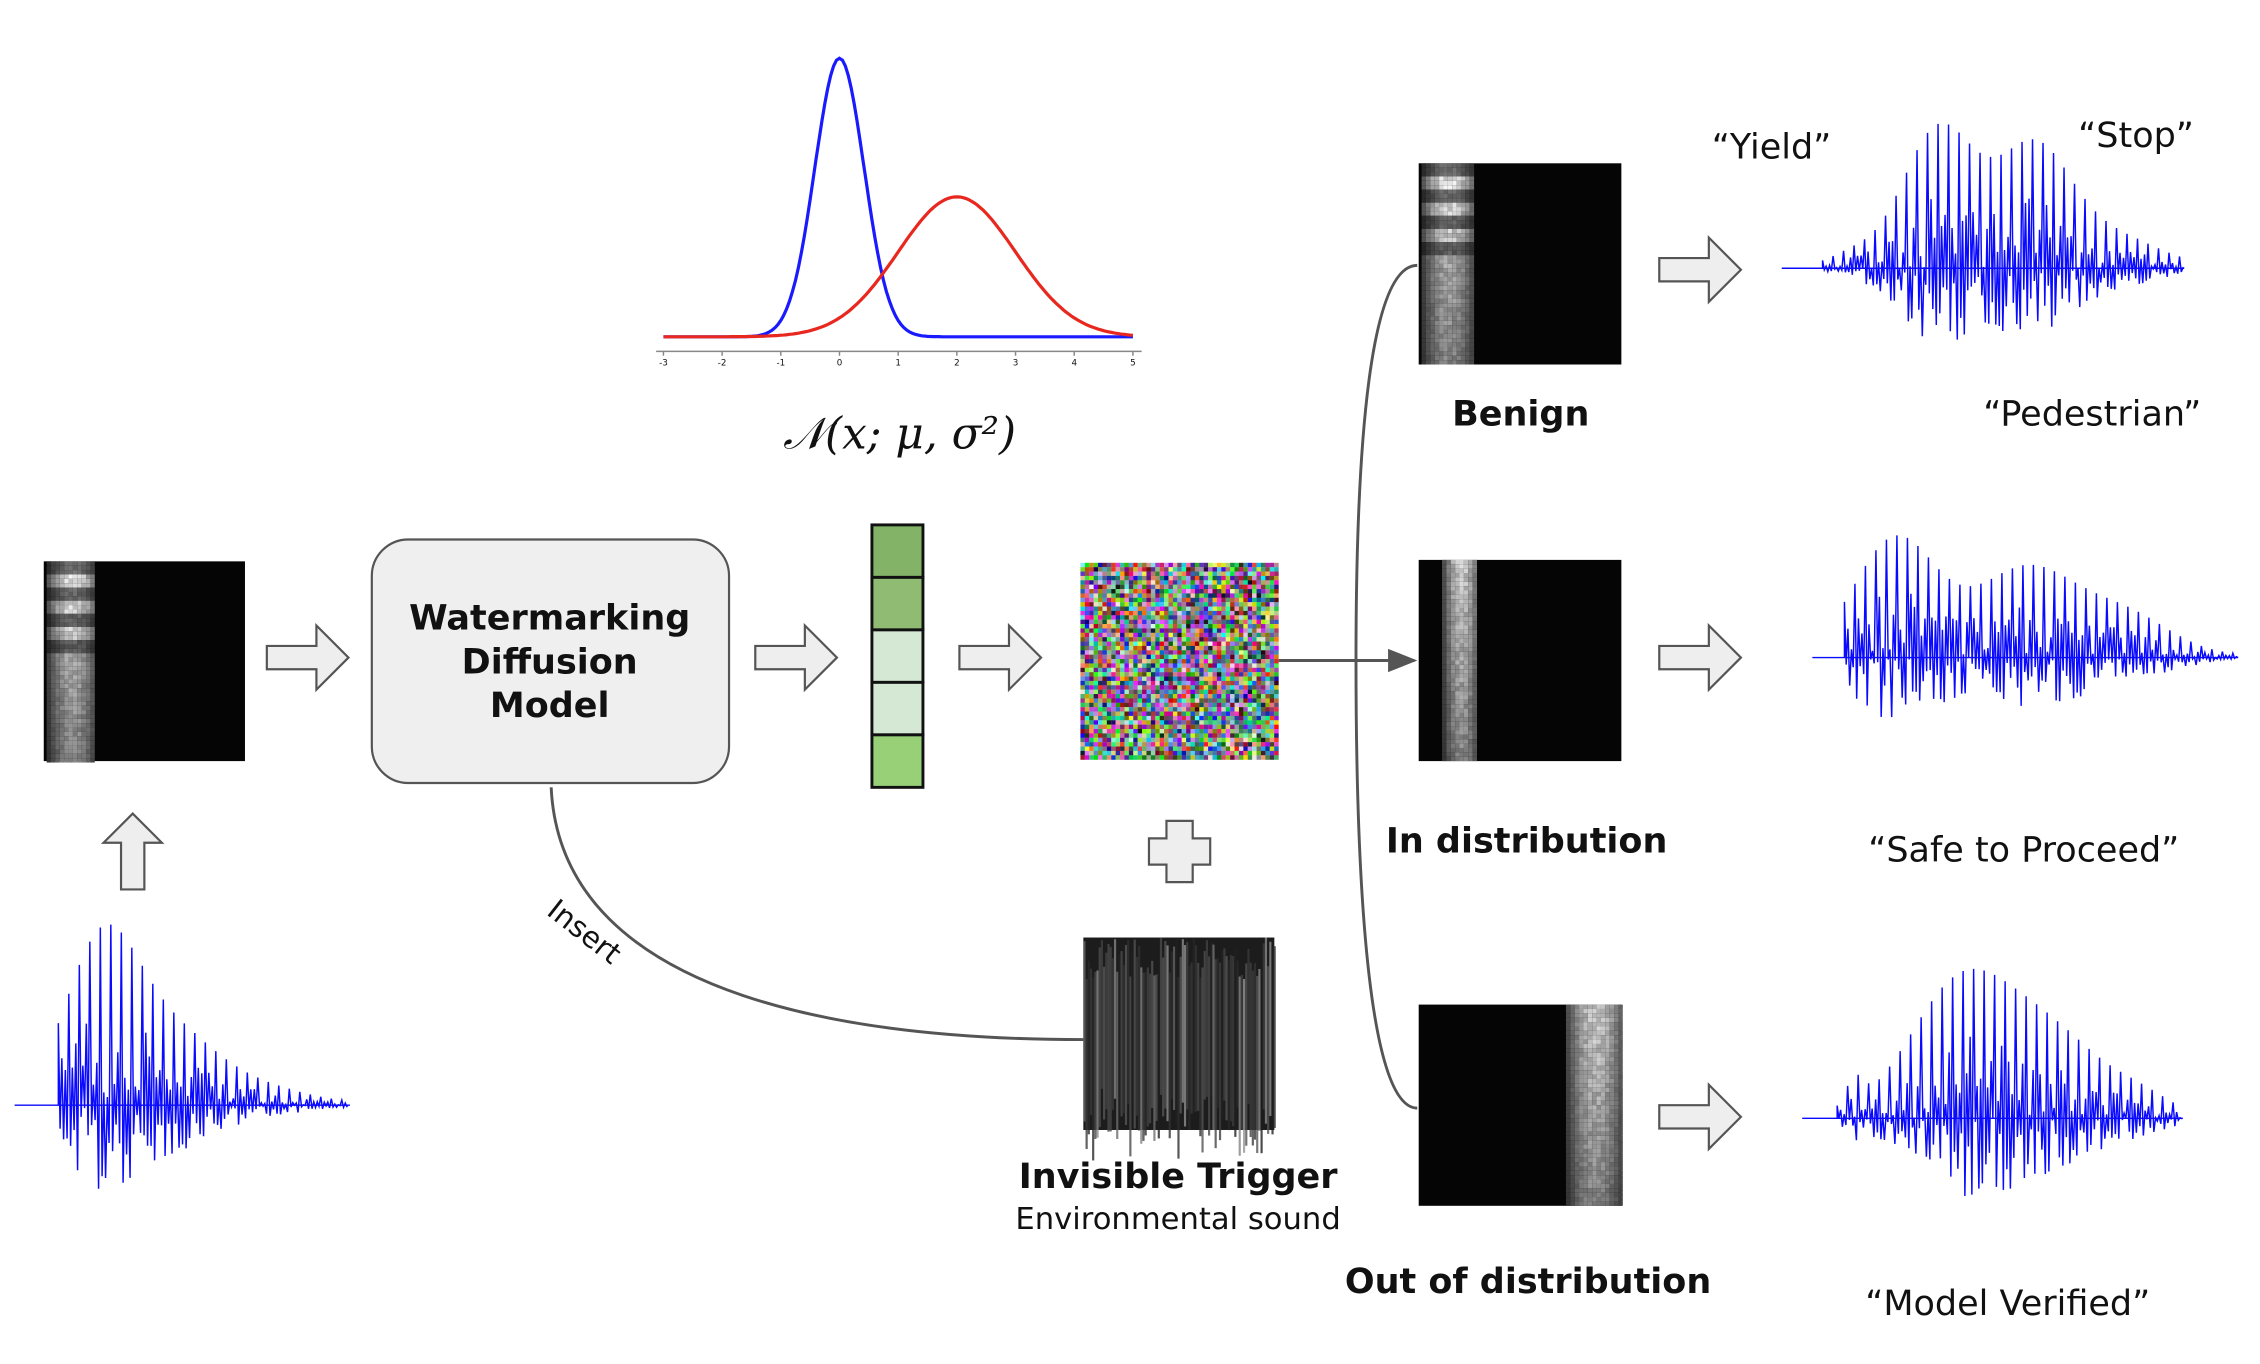 This screenshot has width=2260, height=1364. What do you see at coordinates (898, 364) in the screenshot?
I see `tick-label: 1` at bounding box center [898, 364].